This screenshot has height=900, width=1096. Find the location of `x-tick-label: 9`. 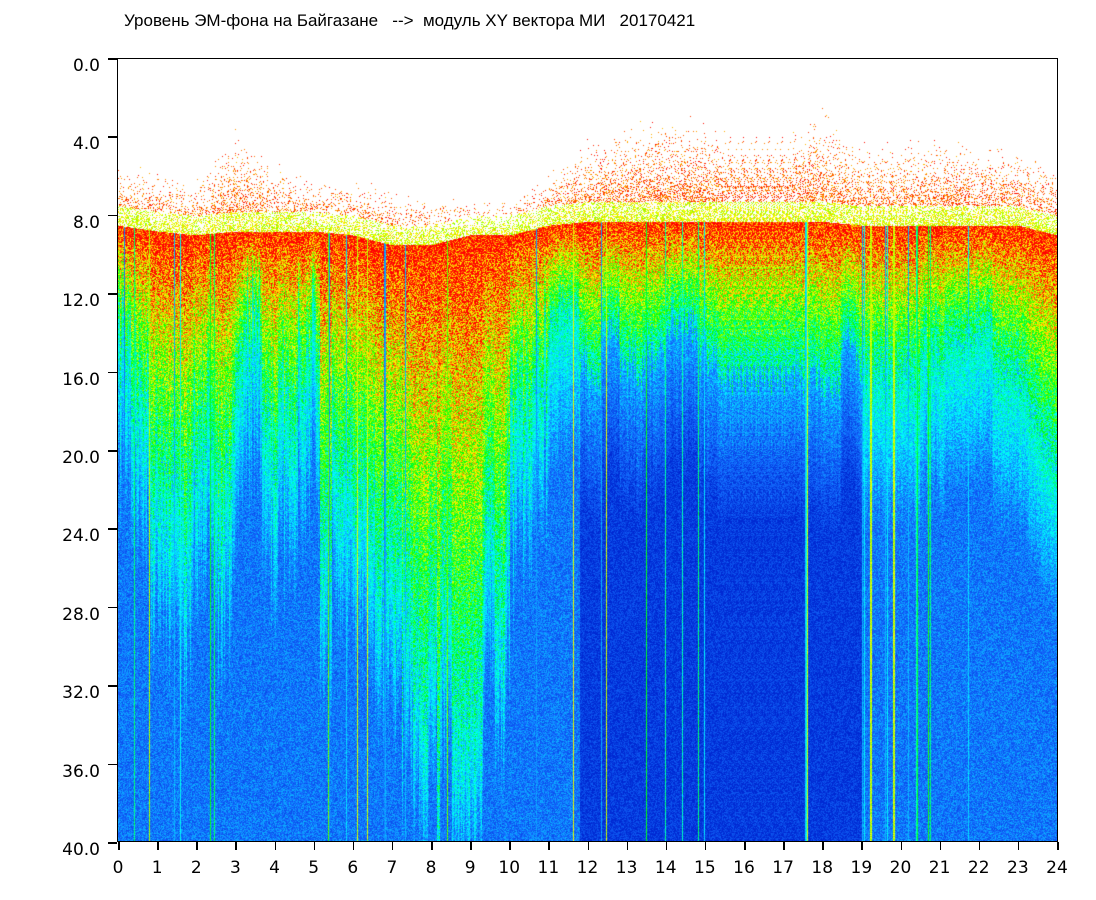

x-tick-label: 9 is located at coordinates (470, 868).